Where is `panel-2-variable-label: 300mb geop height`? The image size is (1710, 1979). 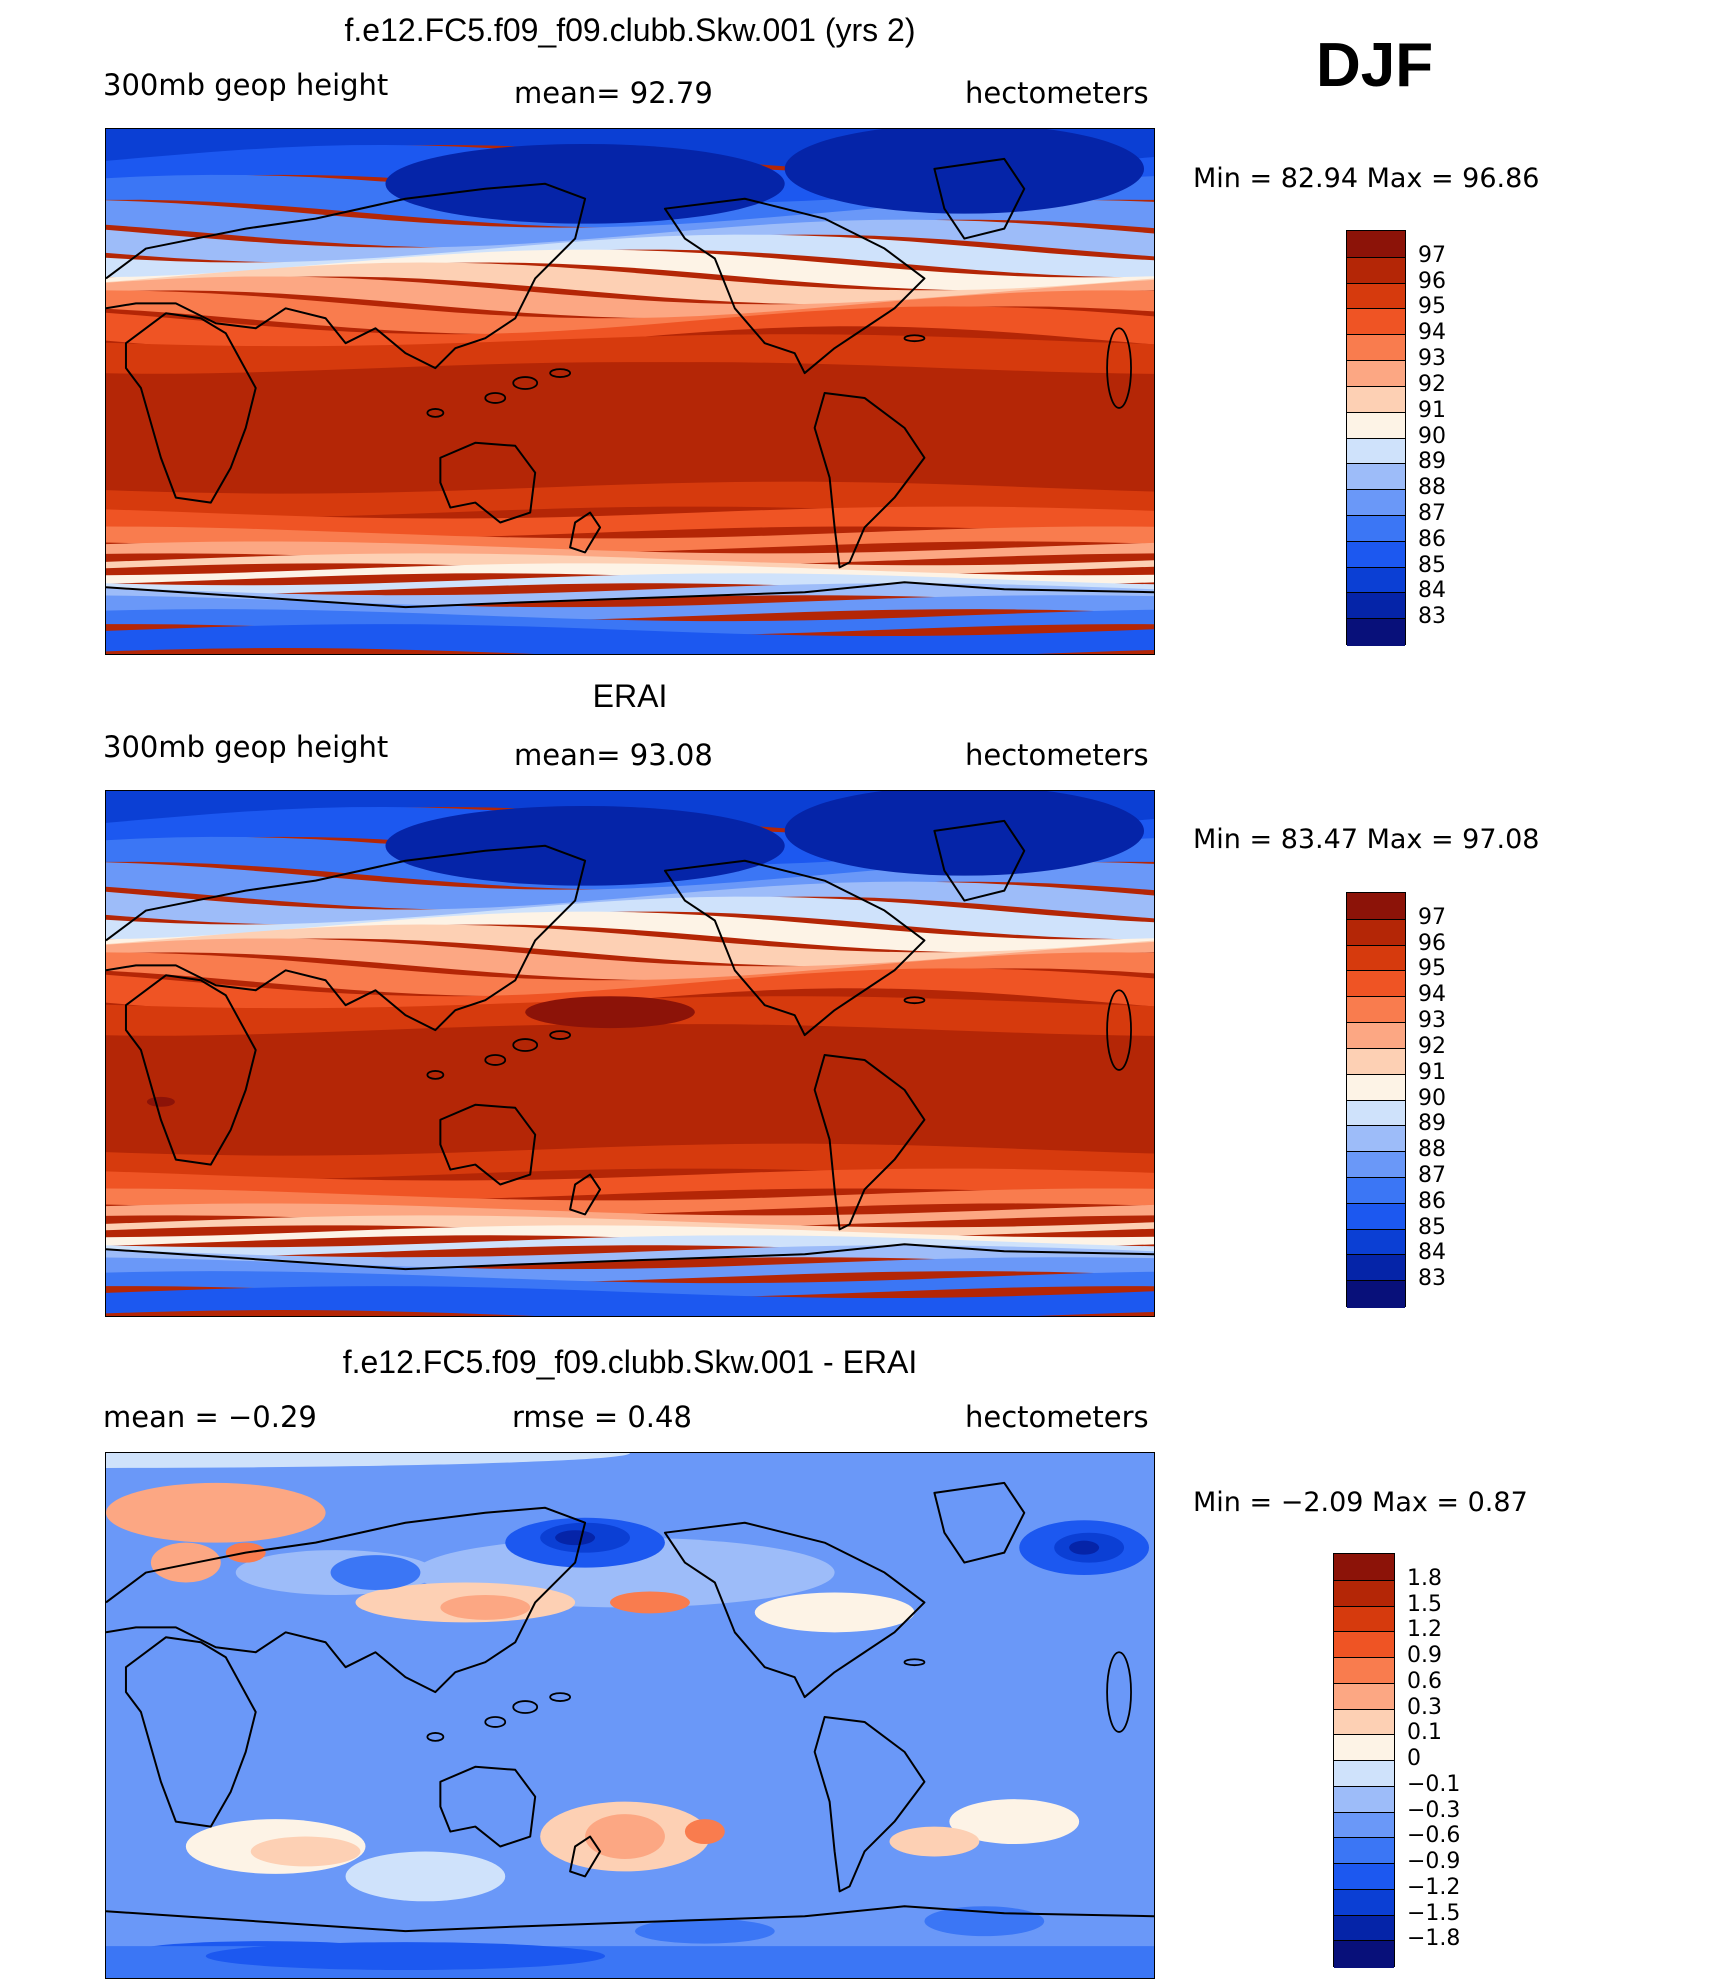 panel-2-variable-label: 300mb geop height is located at coordinates (246, 747).